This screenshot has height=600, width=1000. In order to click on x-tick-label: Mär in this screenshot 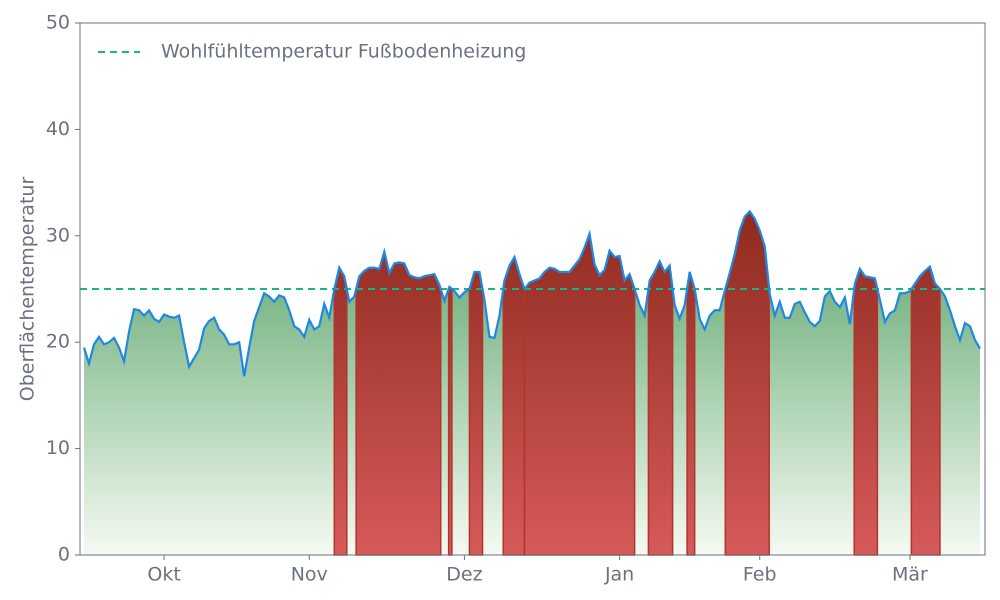, I will do `click(910, 575)`.